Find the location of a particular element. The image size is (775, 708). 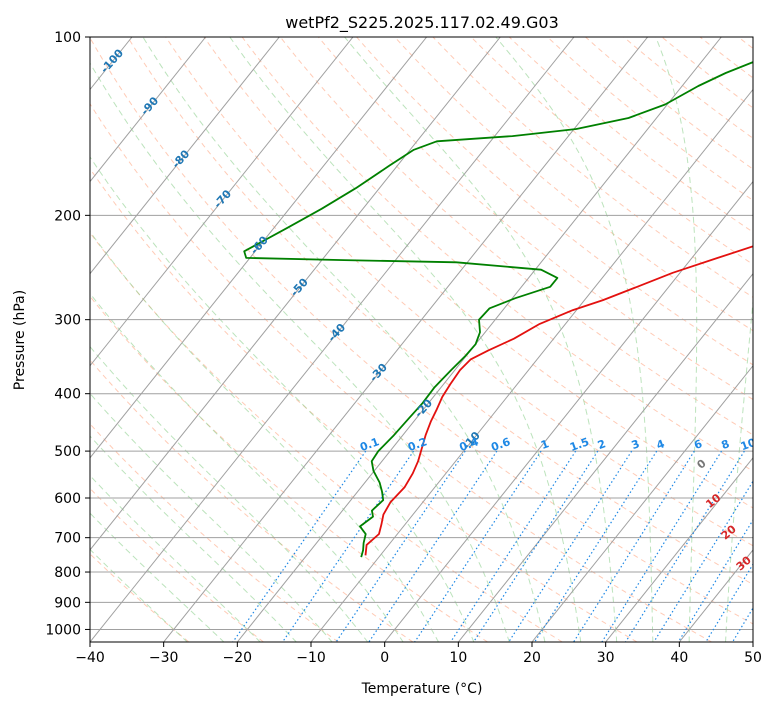

y-tick-label: 700 is located at coordinates (67, 539).